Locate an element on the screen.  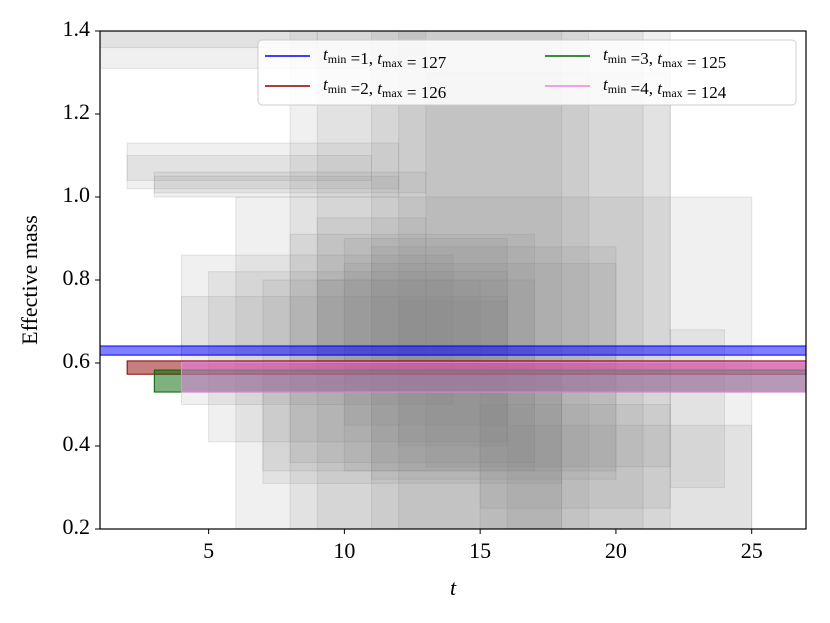
legend-label: tmin =2, tmax = 126 is located at coordinates (384, 88).